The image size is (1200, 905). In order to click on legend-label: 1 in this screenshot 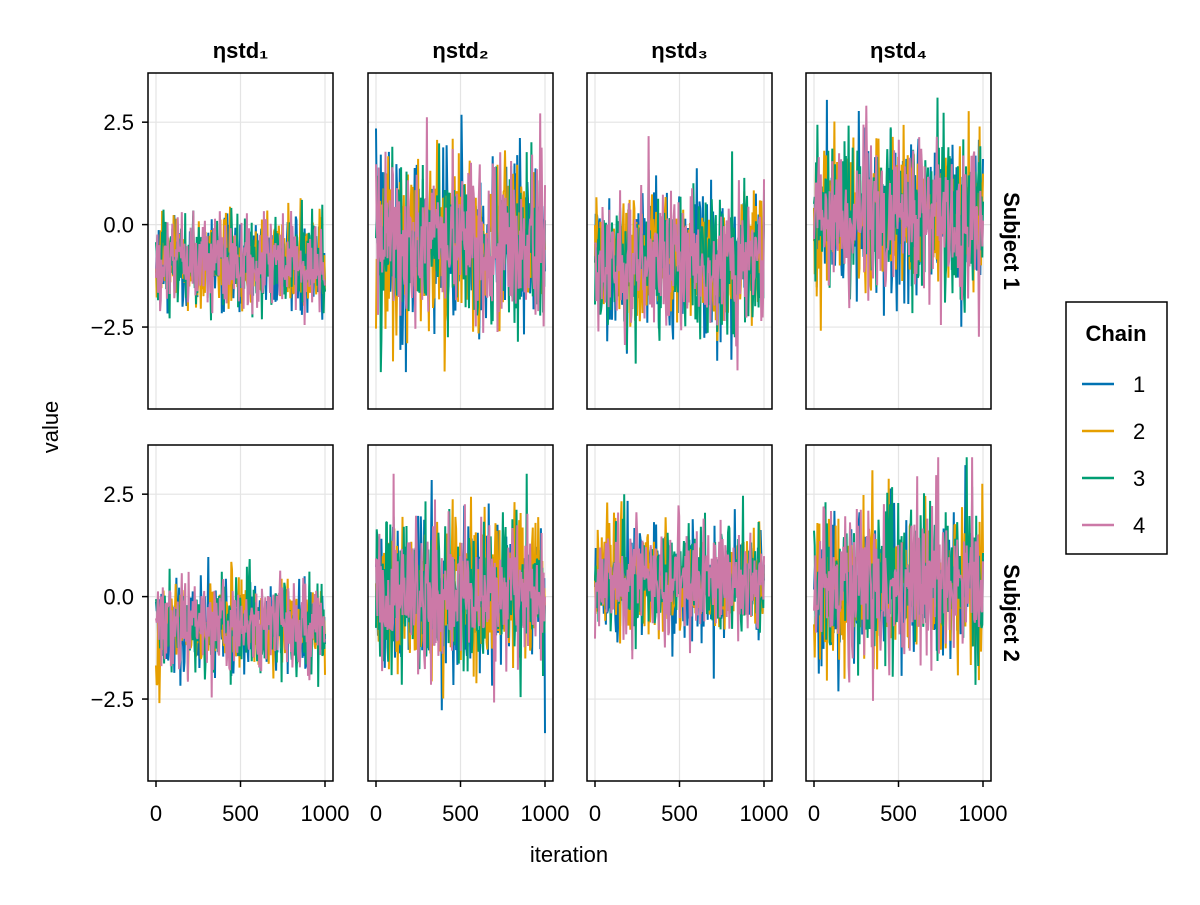, I will do `click(1139, 384)`.